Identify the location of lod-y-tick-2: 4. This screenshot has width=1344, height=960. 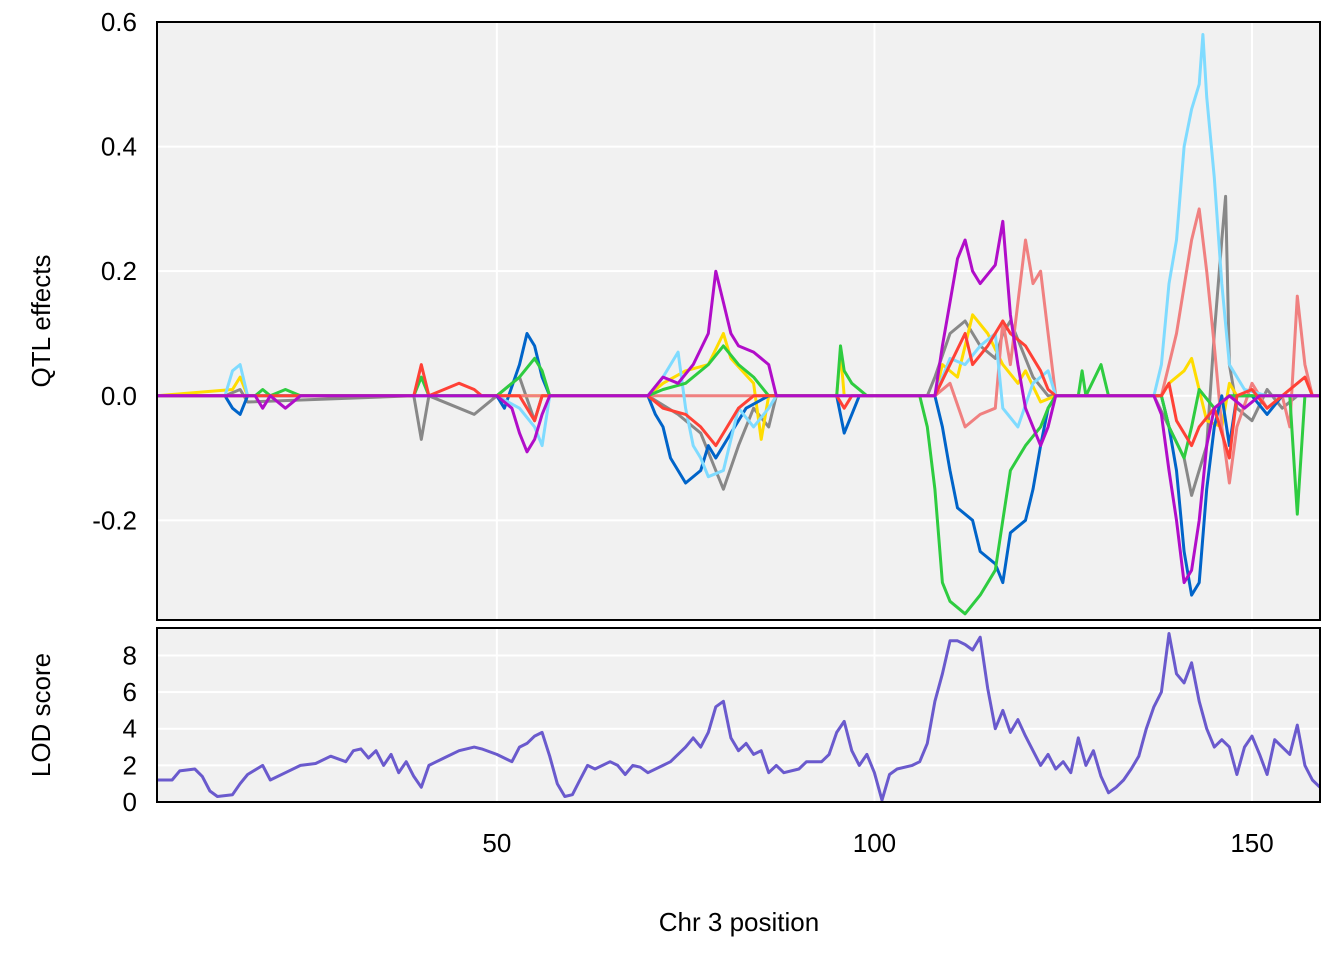
(130, 729).